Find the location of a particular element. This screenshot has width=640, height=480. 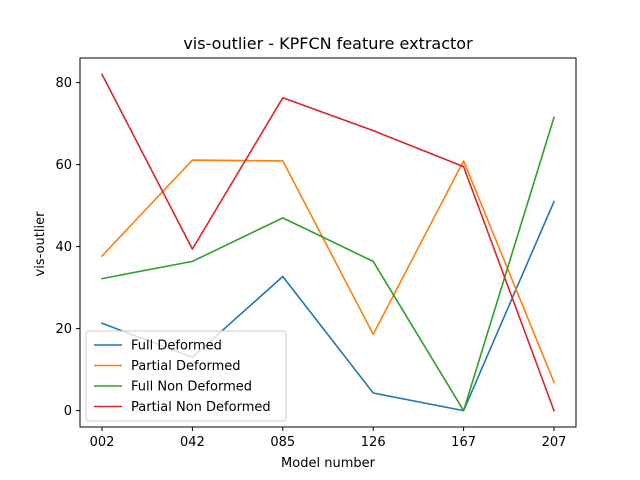

legend-label: Full Non Deformed is located at coordinates (191, 387).